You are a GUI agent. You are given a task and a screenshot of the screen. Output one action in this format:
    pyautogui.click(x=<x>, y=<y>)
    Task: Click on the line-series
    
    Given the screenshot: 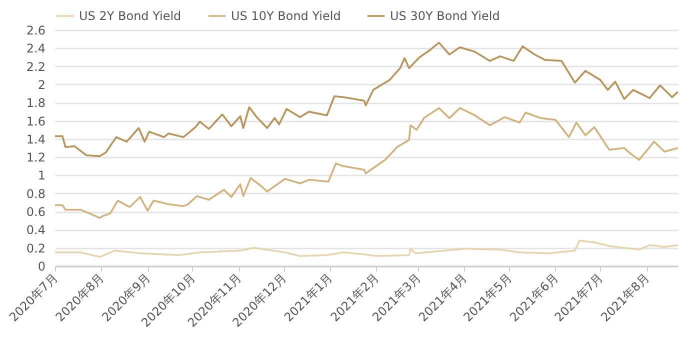 What is the action you would take?
    pyautogui.click(x=366, y=249)
    